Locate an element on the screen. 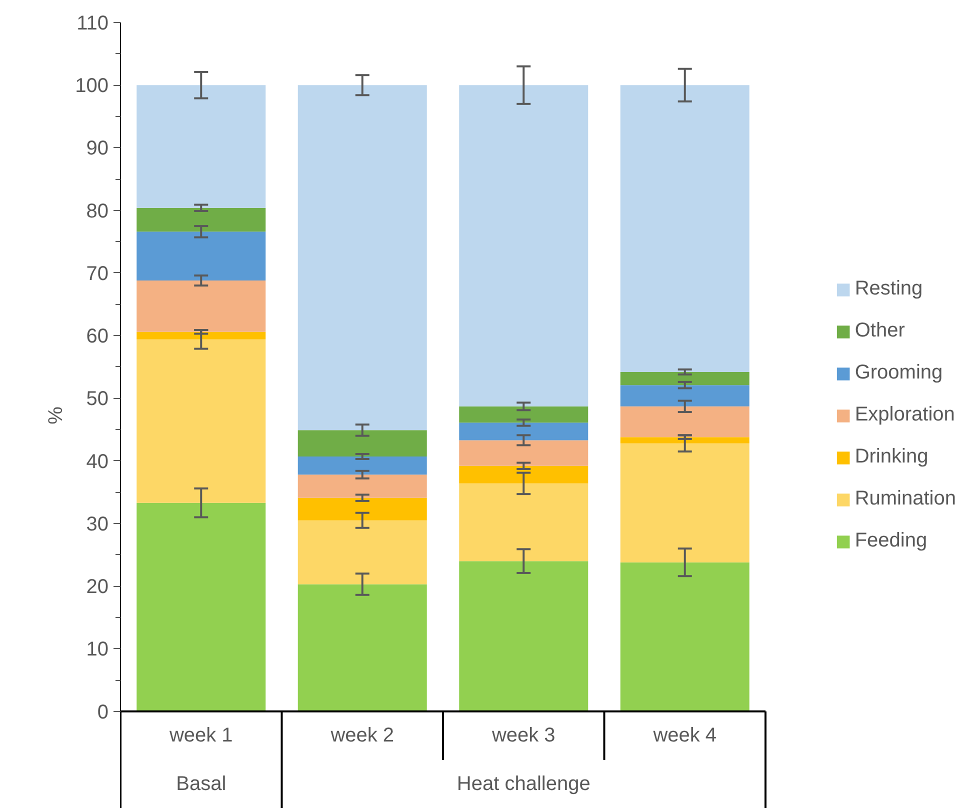 The width and height of the screenshot is (966, 810). x-tick-label: week 1 is located at coordinates (200, 735).